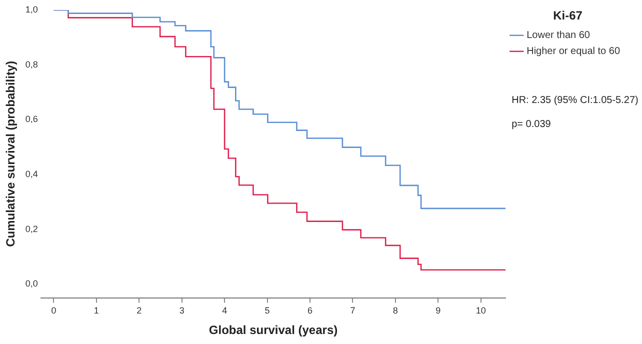 Image resolution: width=642 pixels, height=344 pixels. What do you see at coordinates (481, 311) in the screenshot?
I see `x-tick-label: 10` at bounding box center [481, 311].